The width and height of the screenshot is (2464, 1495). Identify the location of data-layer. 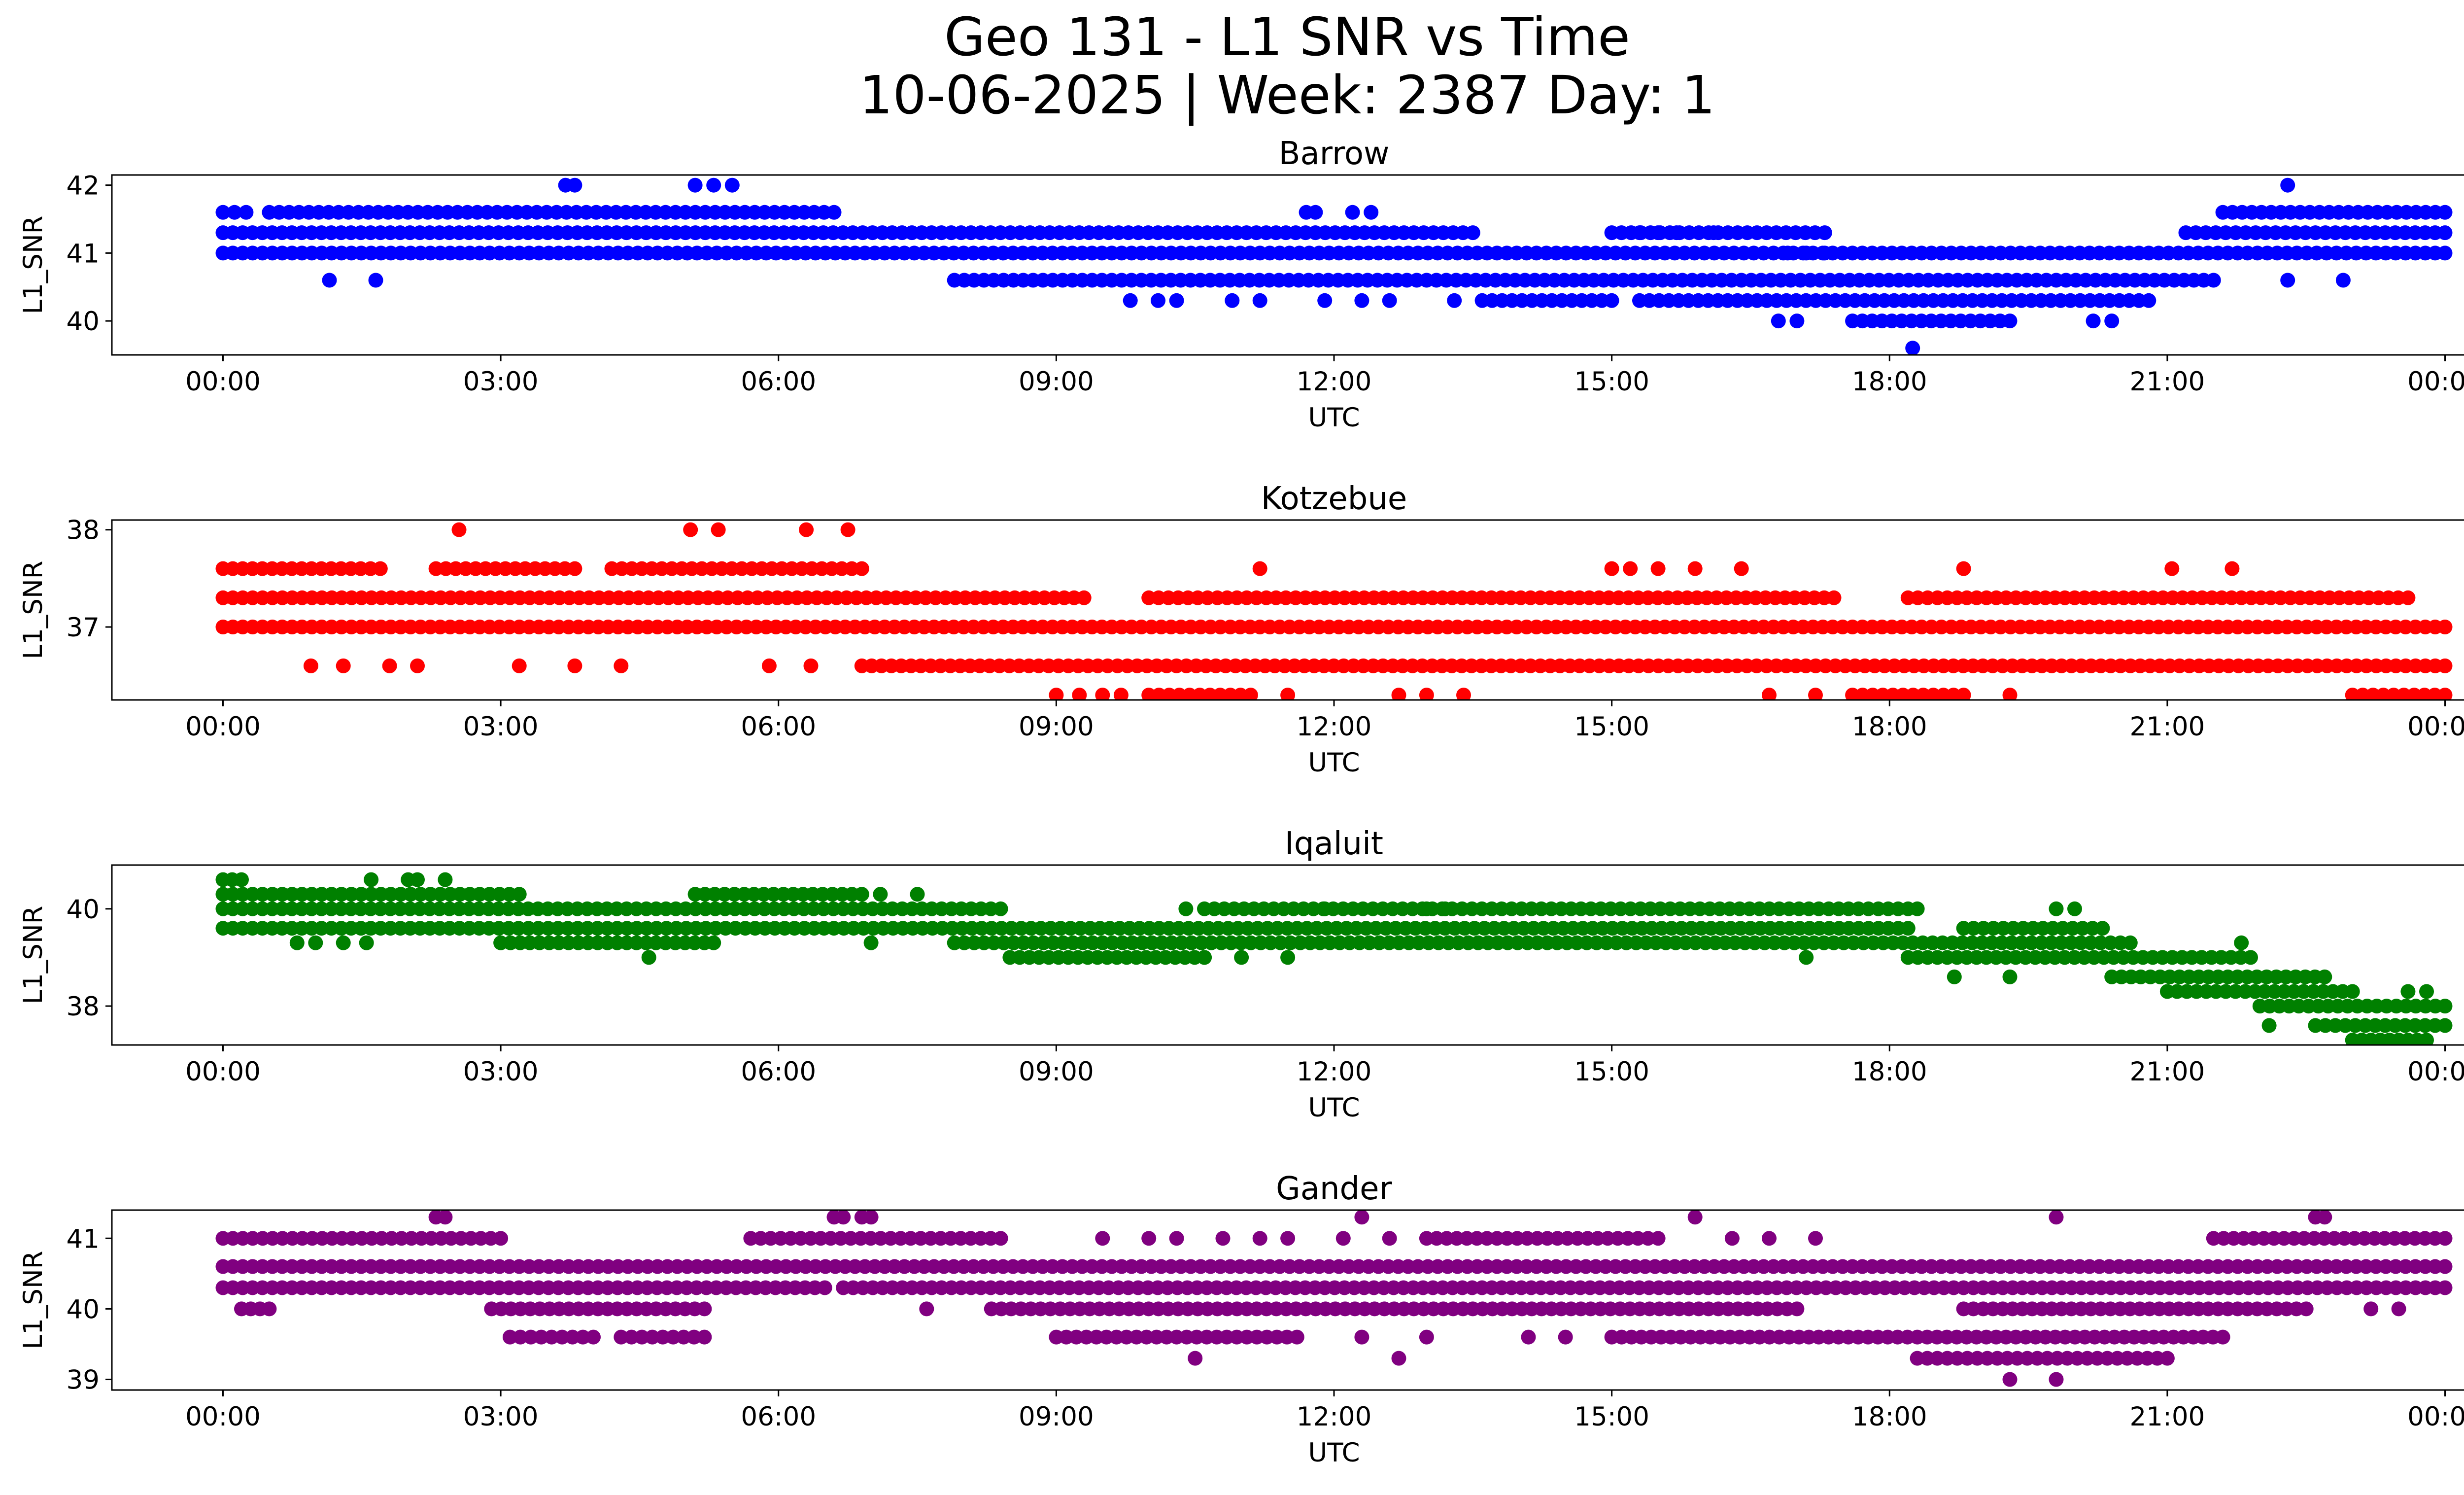
(1334, 958).